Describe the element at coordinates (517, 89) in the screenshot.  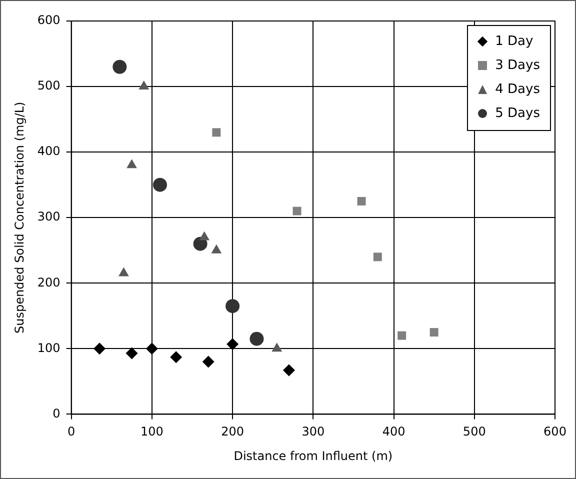
I see `legend-label: 4 Days` at that location.